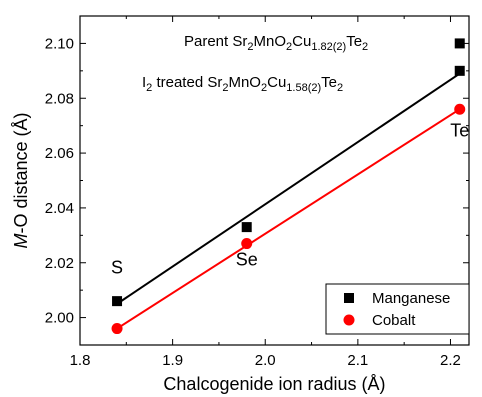 Image resolution: width=482 pixels, height=397 pixels. I want to click on annotation-subscript: 1.58(2), so click(303, 88).